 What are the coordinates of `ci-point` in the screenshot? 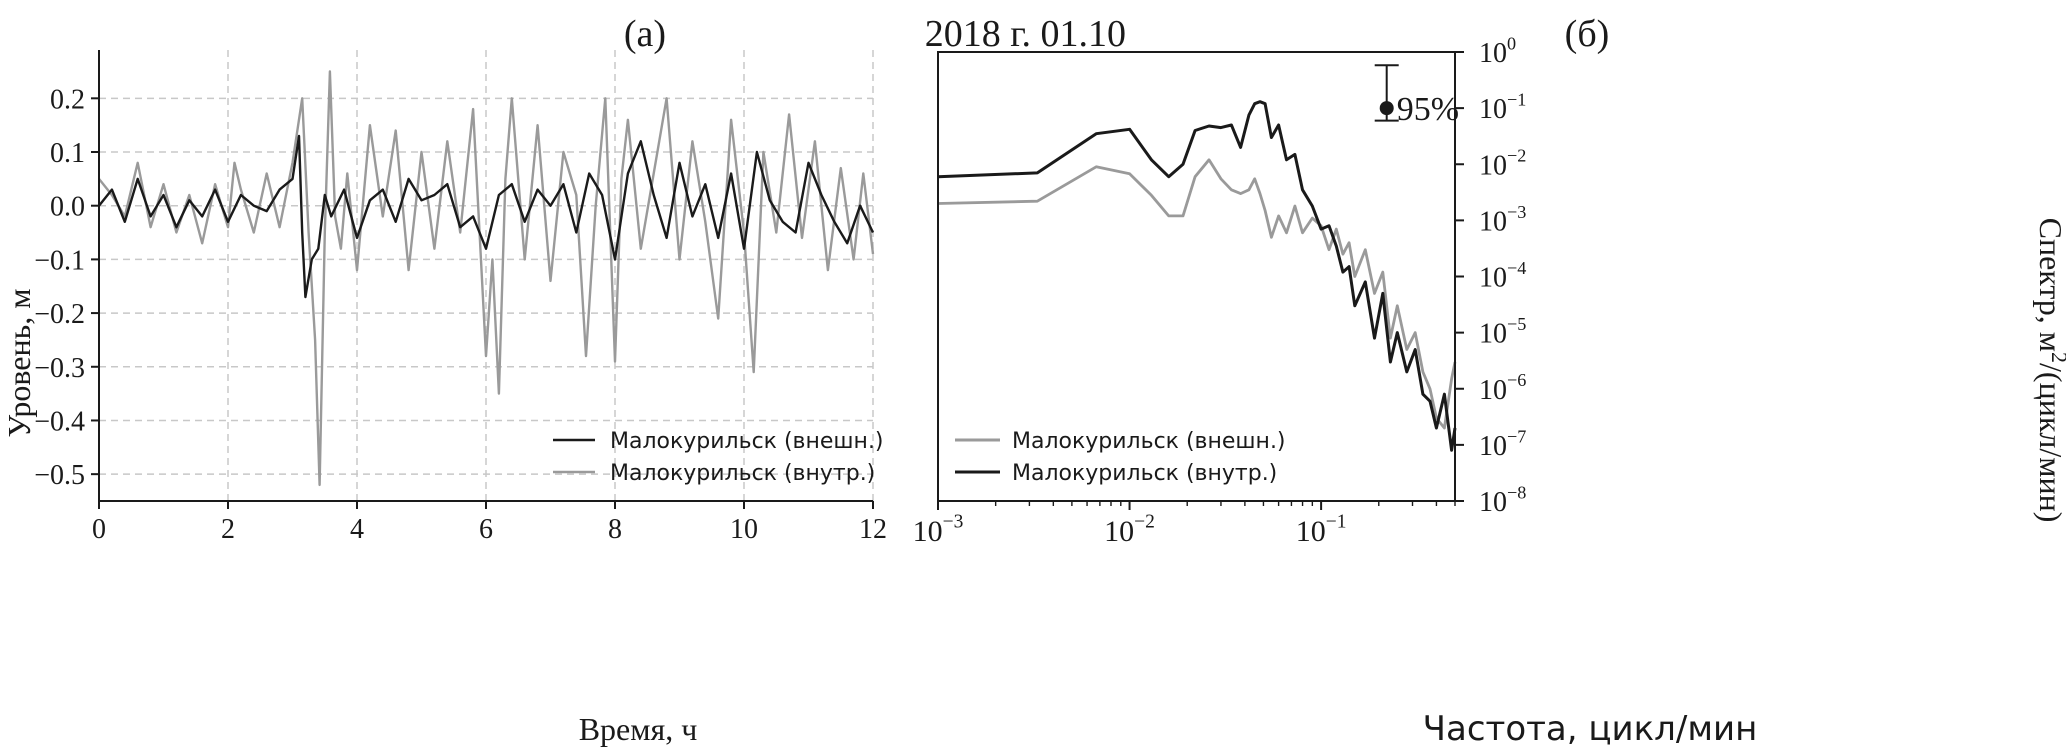 It's located at (1386, 108).